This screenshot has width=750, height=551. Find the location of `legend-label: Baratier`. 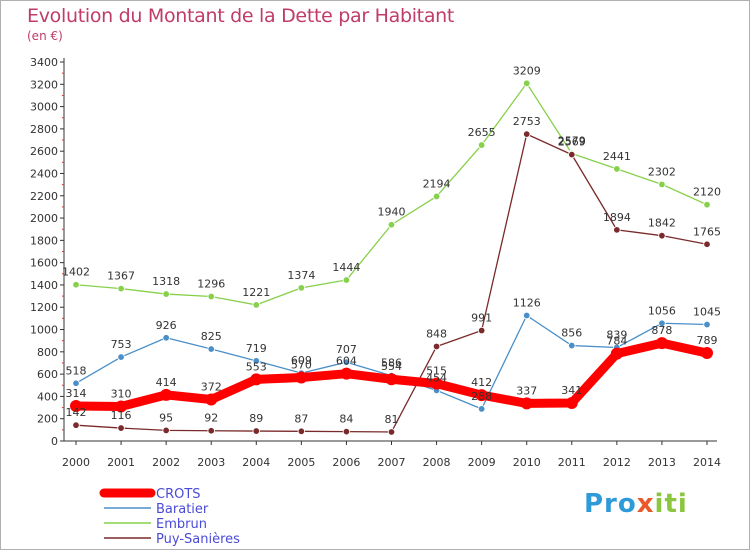

legend-label: Baratier is located at coordinates (182, 509).